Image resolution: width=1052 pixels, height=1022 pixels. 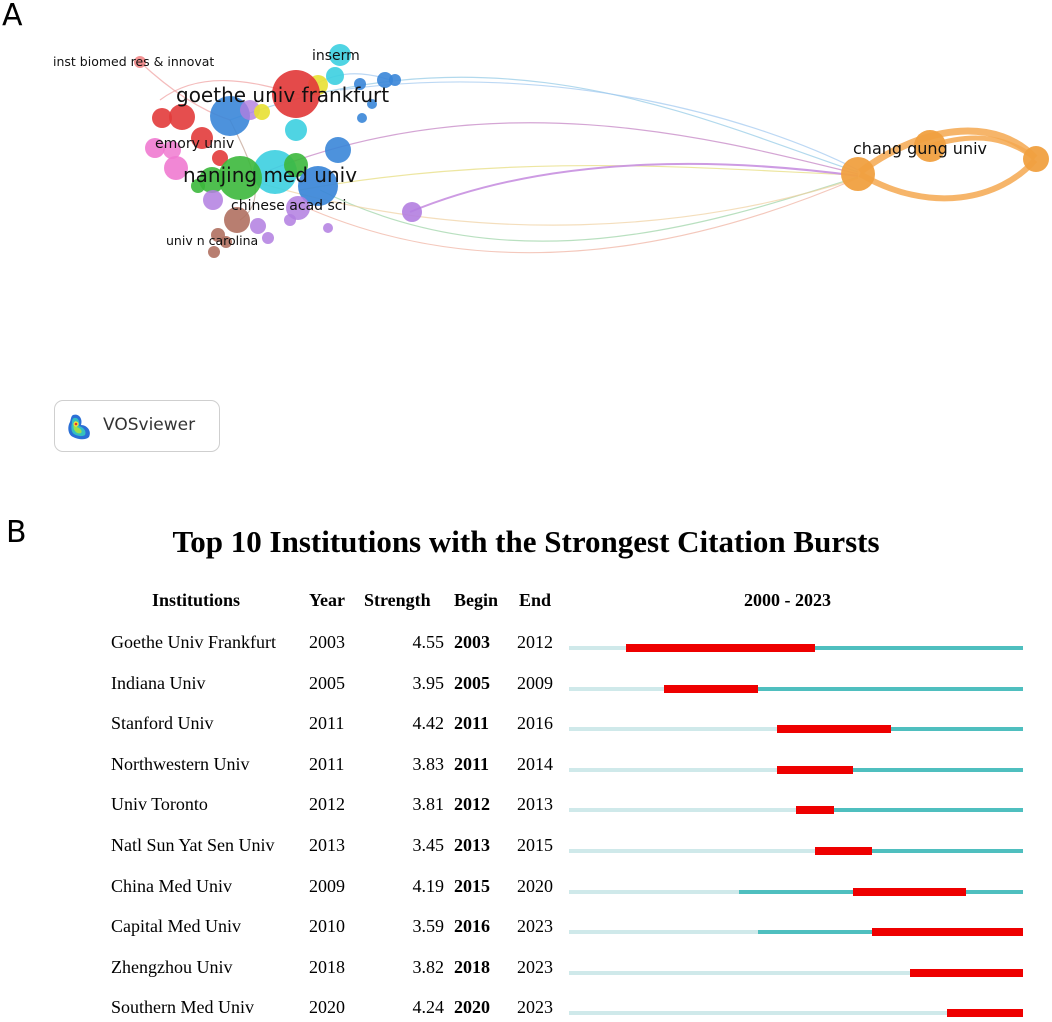 I want to click on burst-begin: 2003, so click(x=472, y=642).